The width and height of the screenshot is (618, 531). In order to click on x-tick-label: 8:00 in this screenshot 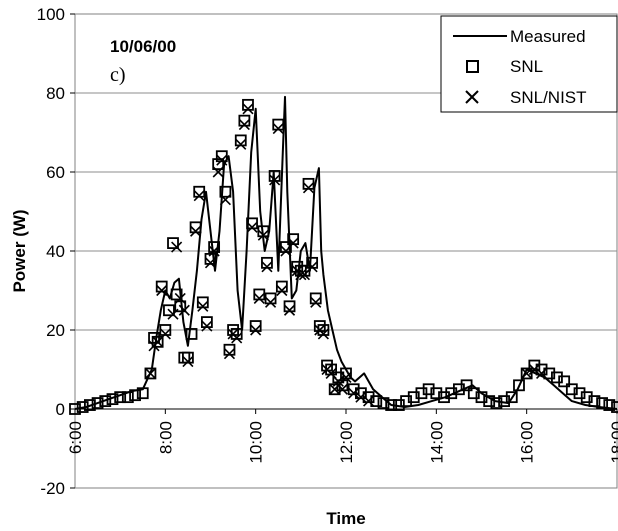, I will do `click(165, 437)`.